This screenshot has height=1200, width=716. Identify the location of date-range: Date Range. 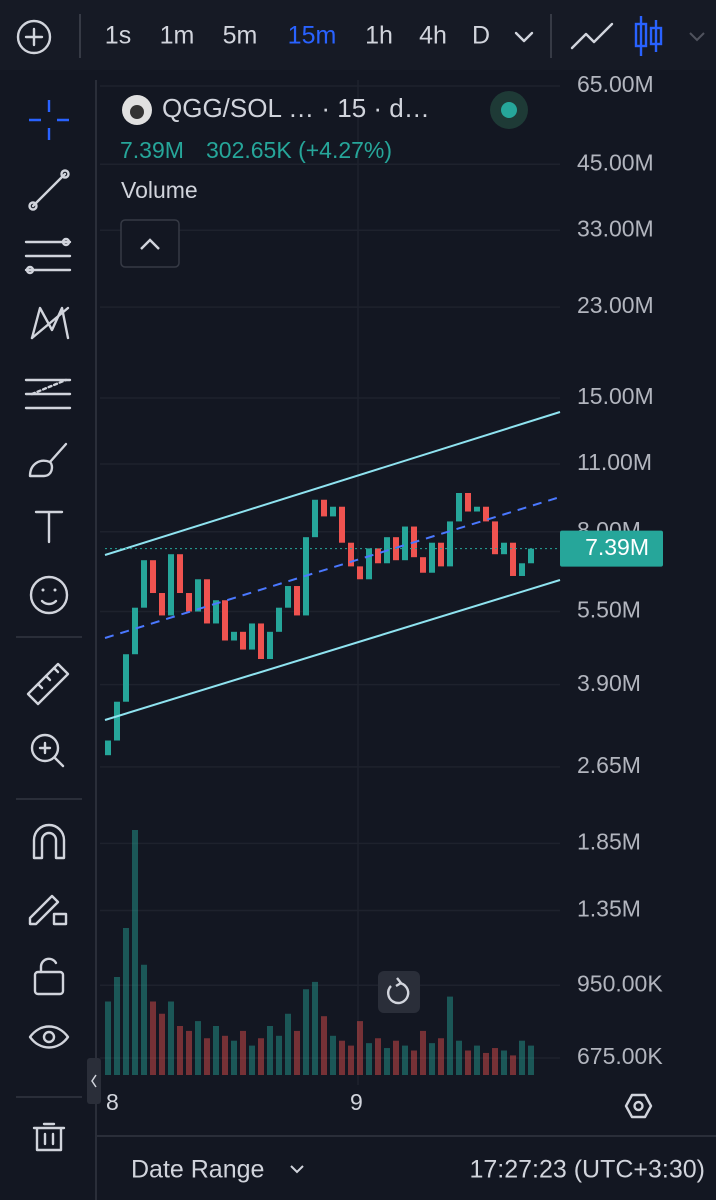
(197, 1170).